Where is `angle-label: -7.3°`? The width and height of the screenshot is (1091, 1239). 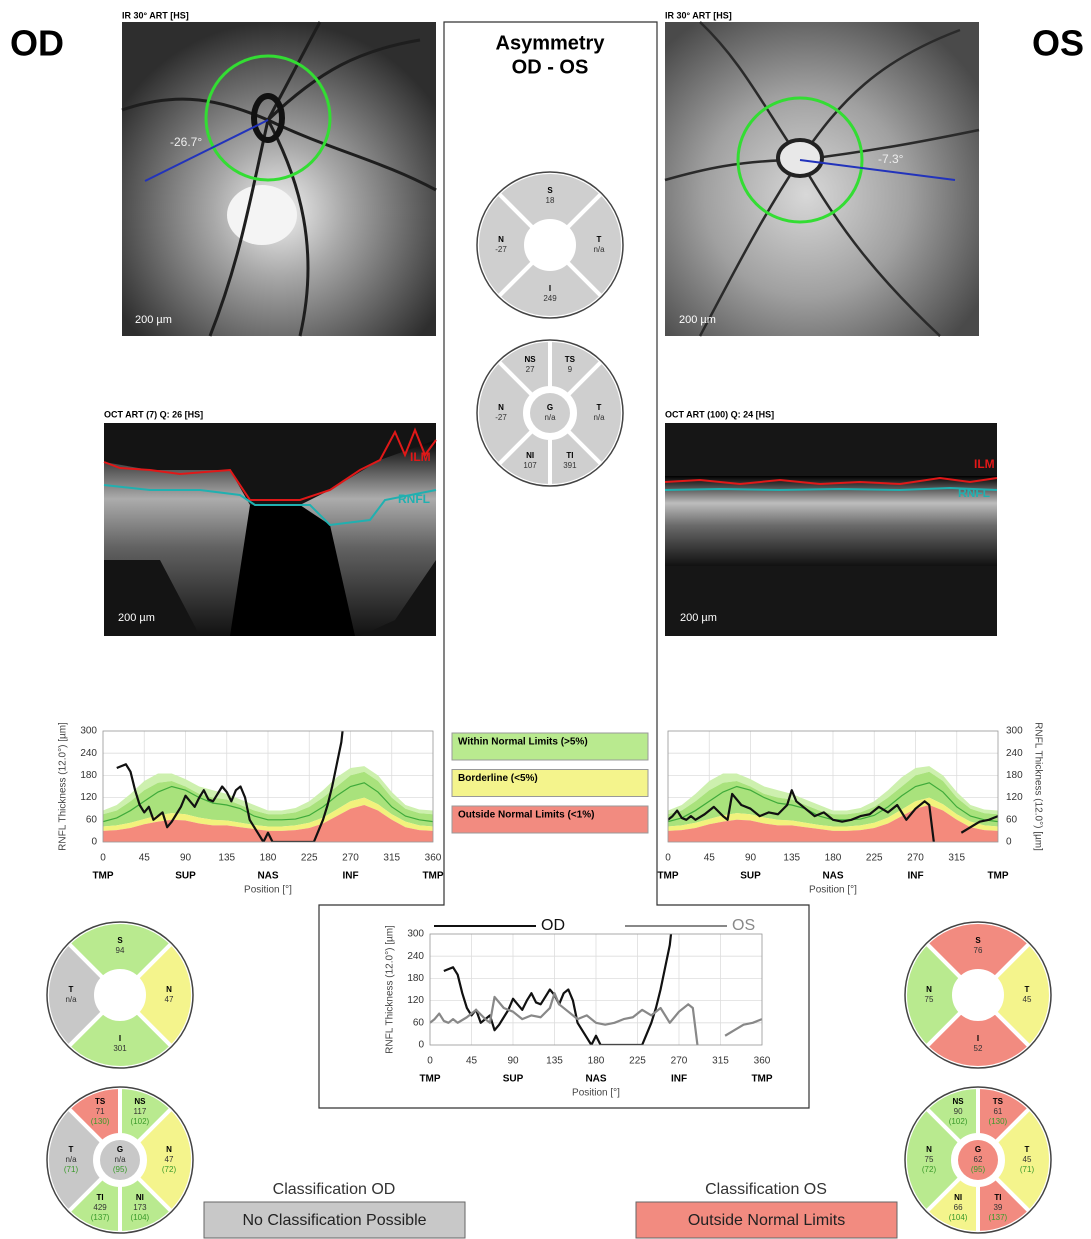
angle-label: -7.3° is located at coordinates (891, 159).